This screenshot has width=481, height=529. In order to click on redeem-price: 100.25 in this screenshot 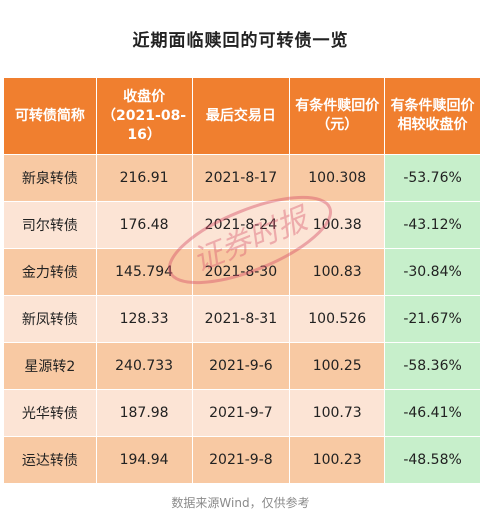, I will do `click(337, 366)`.